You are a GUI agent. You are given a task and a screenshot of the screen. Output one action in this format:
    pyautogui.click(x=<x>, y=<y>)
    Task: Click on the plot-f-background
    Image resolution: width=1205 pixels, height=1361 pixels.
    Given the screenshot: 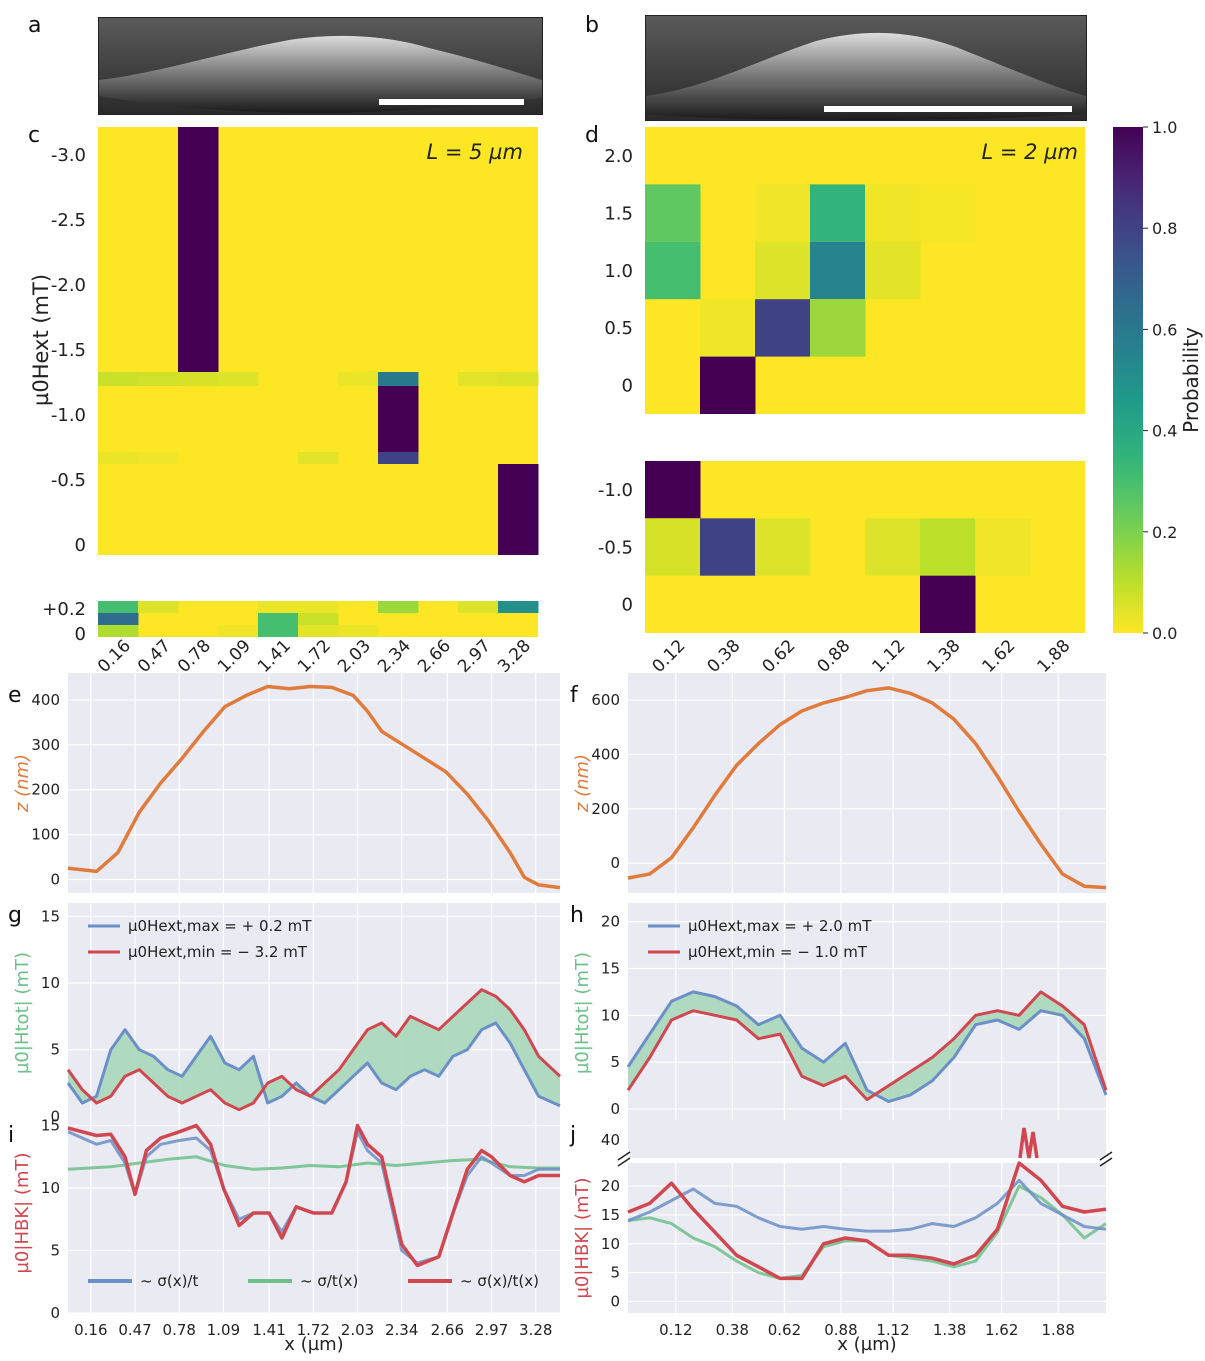 What is the action you would take?
    pyautogui.click(x=867, y=783)
    